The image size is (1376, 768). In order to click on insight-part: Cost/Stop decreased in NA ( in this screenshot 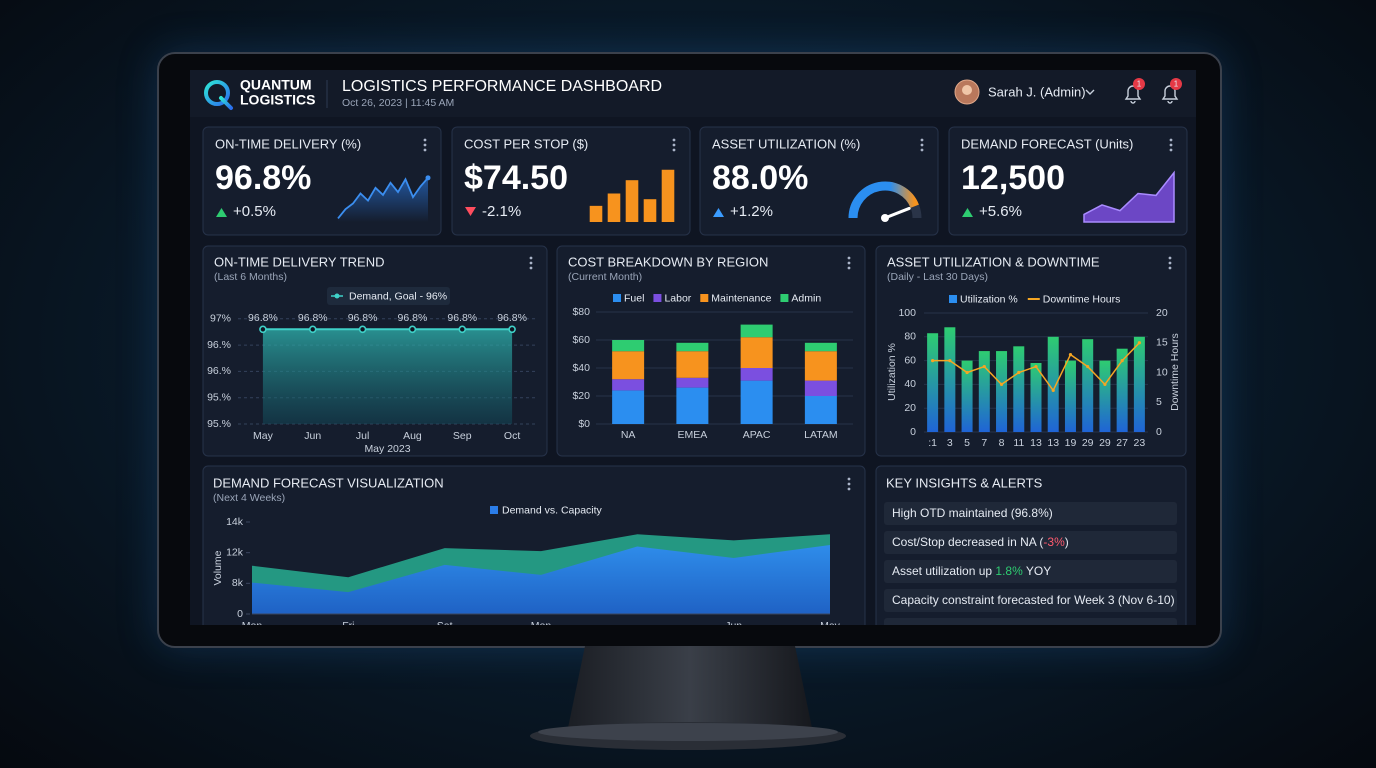, I will do `click(967, 542)`.